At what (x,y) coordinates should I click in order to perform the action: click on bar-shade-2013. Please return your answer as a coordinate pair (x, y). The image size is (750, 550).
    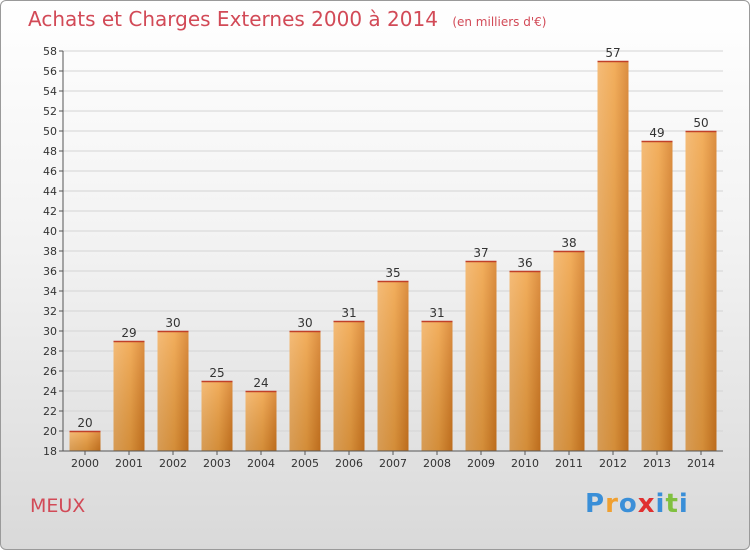
    Looking at the image, I should click on (657, 296).